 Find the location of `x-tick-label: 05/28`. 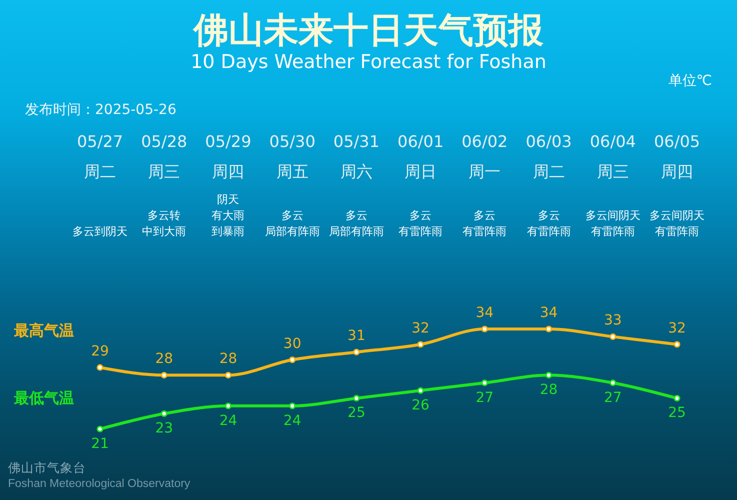

x-tick-label: 05/28 is located at coordinates (164, 141).